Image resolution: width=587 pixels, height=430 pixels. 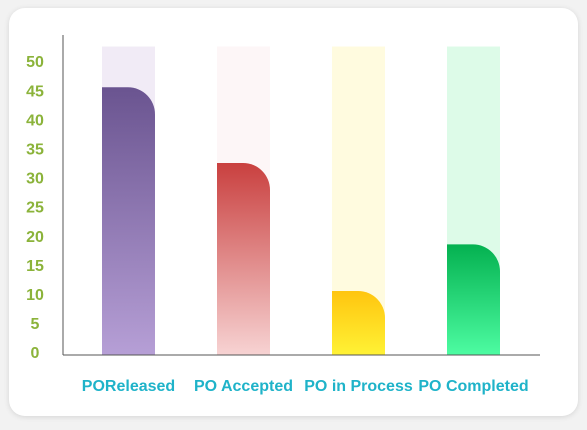 What do you see at coordinates (128, 386) in the screenshot?
I see `x-tick-label-1: POReleased` at bounding box center [128, 386].